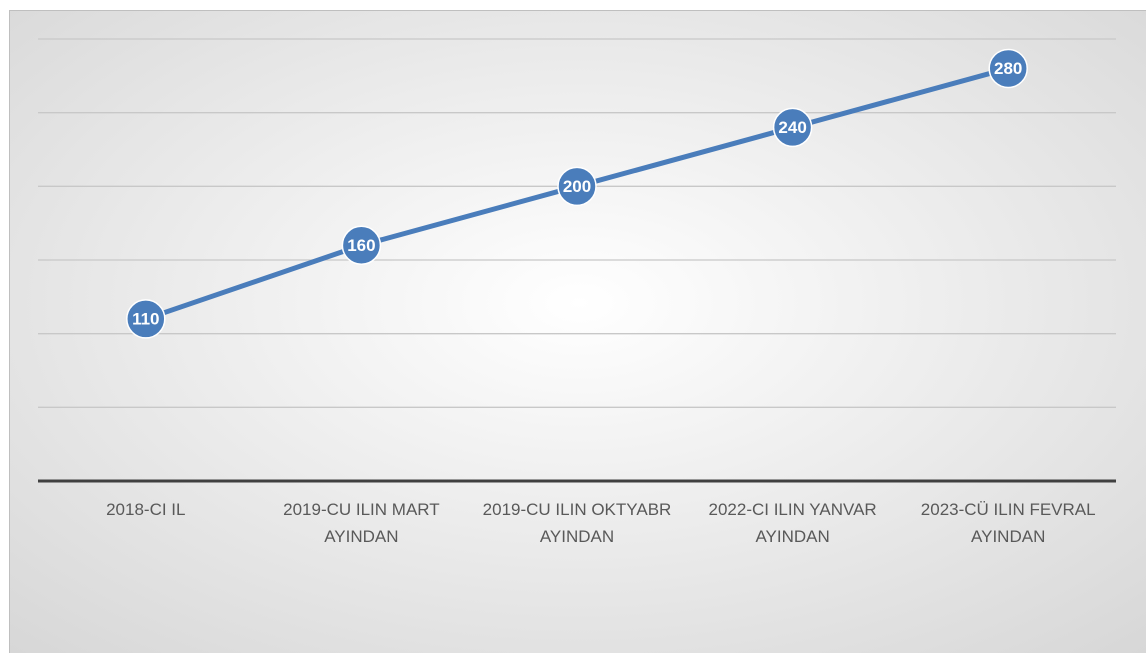 The width and height of the screenshot is (1146, 653). What do you see at coordinates (146, 509) in the screenshot?
I see `x-tick-label: 2018-CI IL` at bounding box center [146, 509].